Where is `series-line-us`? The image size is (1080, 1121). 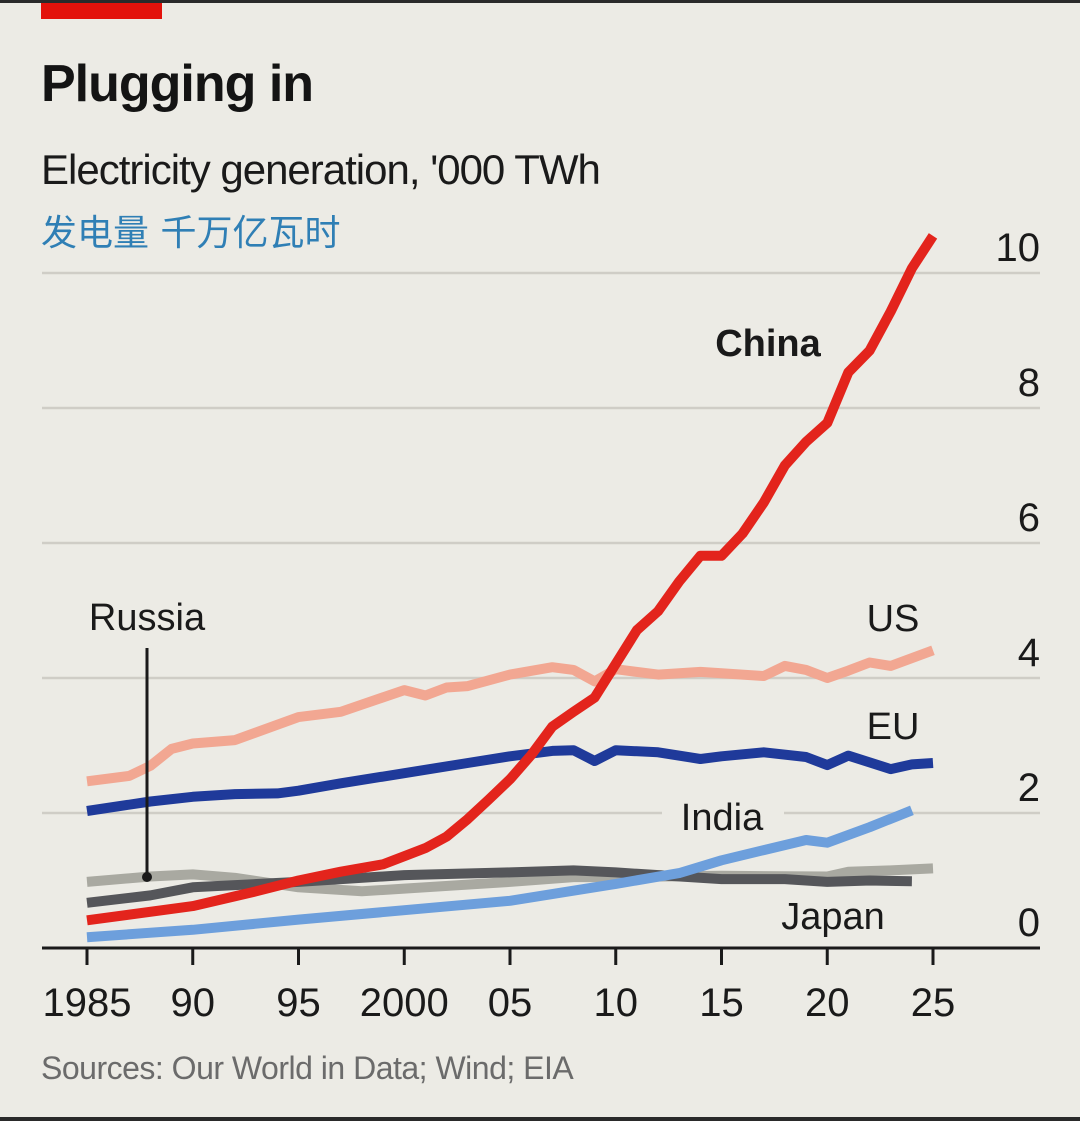
series-line-us is located at coordinates (510, 716).